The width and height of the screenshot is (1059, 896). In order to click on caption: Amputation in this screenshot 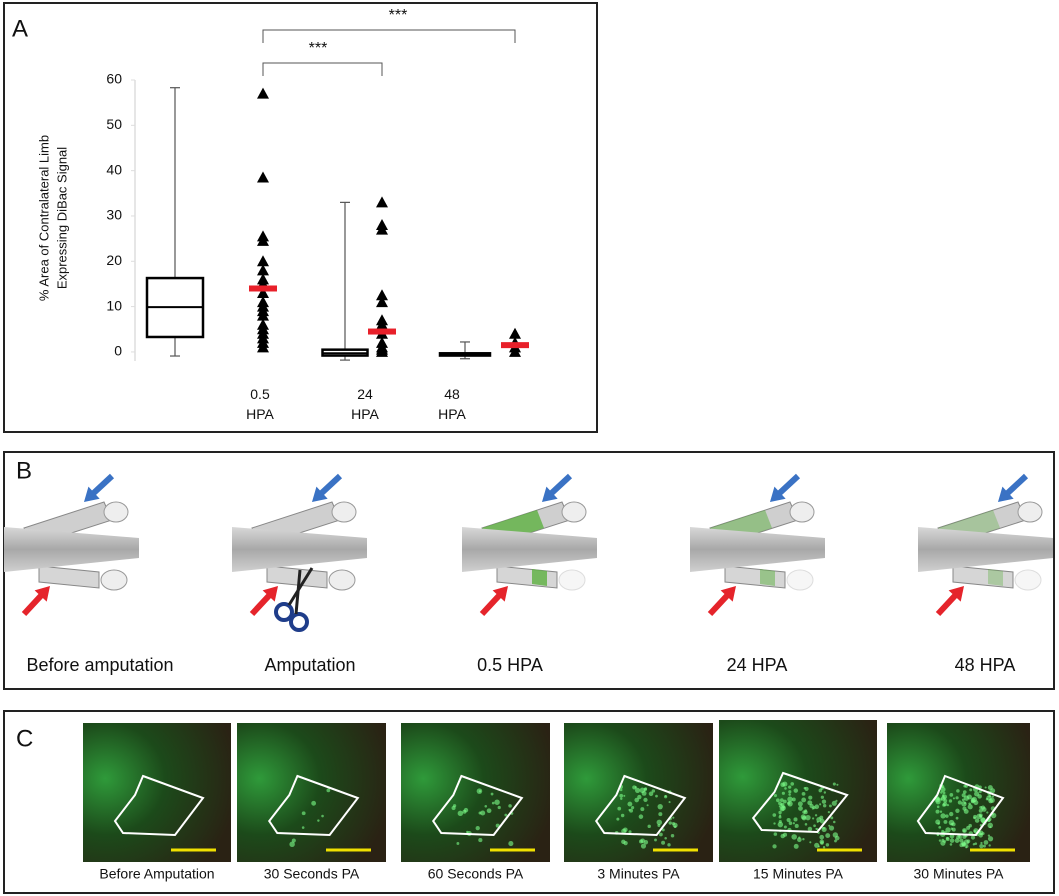, I will do `click(309, 665)`.